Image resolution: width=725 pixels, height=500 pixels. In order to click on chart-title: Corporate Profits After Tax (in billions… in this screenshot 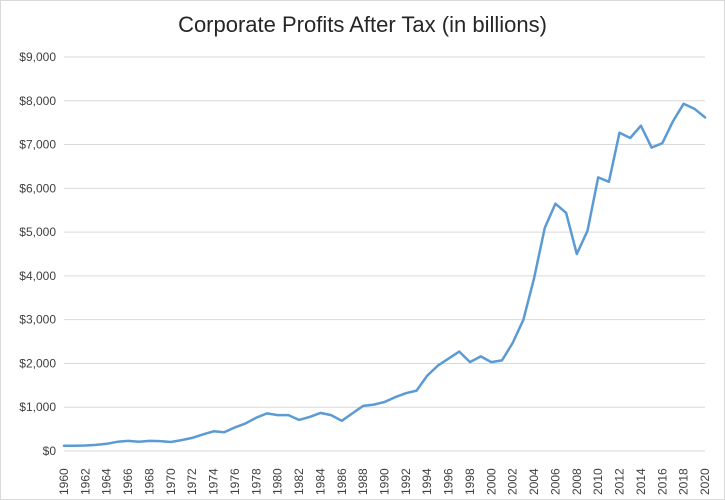, I will do `click(362, 24)`.